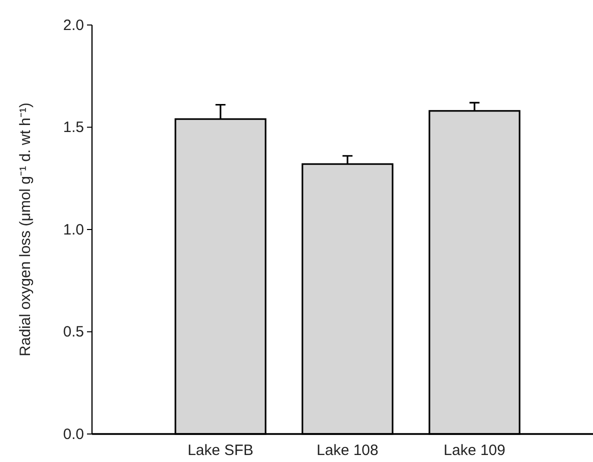 The image size is (593, 462). What do you see at coordinates (25, 229) in the screenshot?
I see `y-axis-title: Radial oxygen loss (μmol g⁻¹ d. wt h⁻¹)` at bounding box center [25, 229].